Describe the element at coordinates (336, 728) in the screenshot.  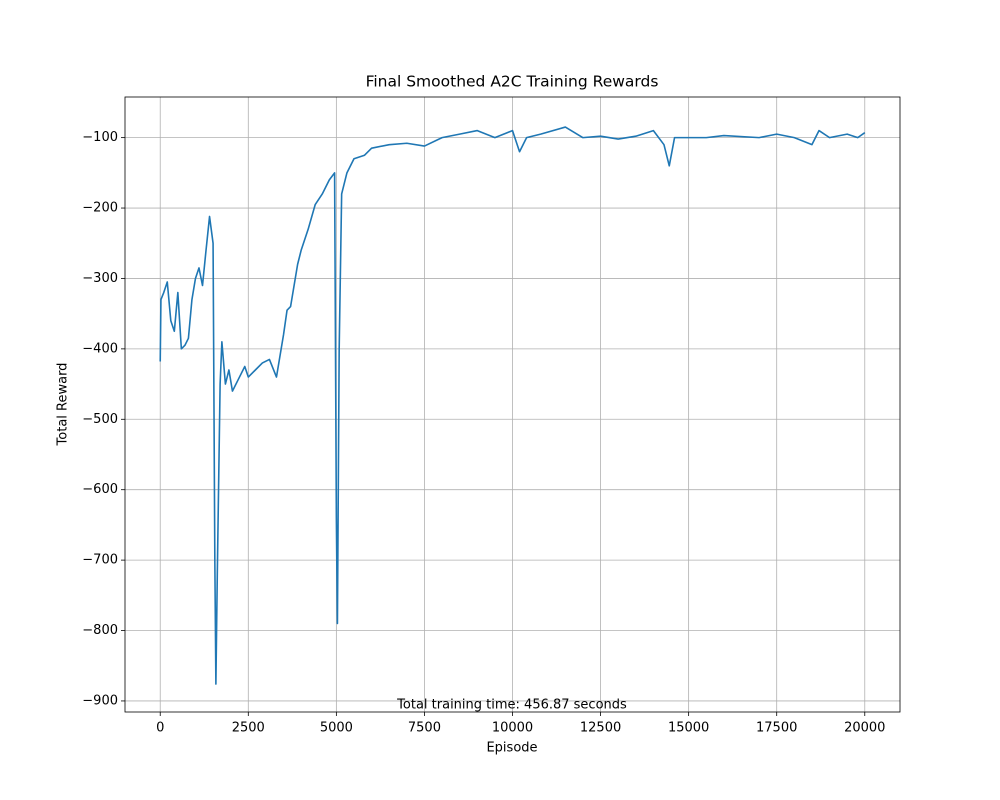
I see `x-tick-label: 5000` at that location.